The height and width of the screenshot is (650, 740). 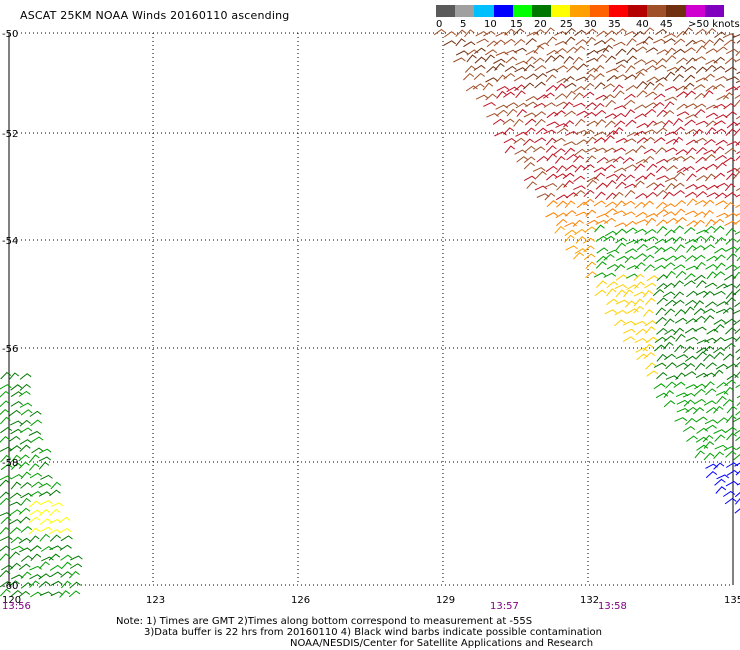 I want to click on lon-label: 135, so click(x=732, y=600).